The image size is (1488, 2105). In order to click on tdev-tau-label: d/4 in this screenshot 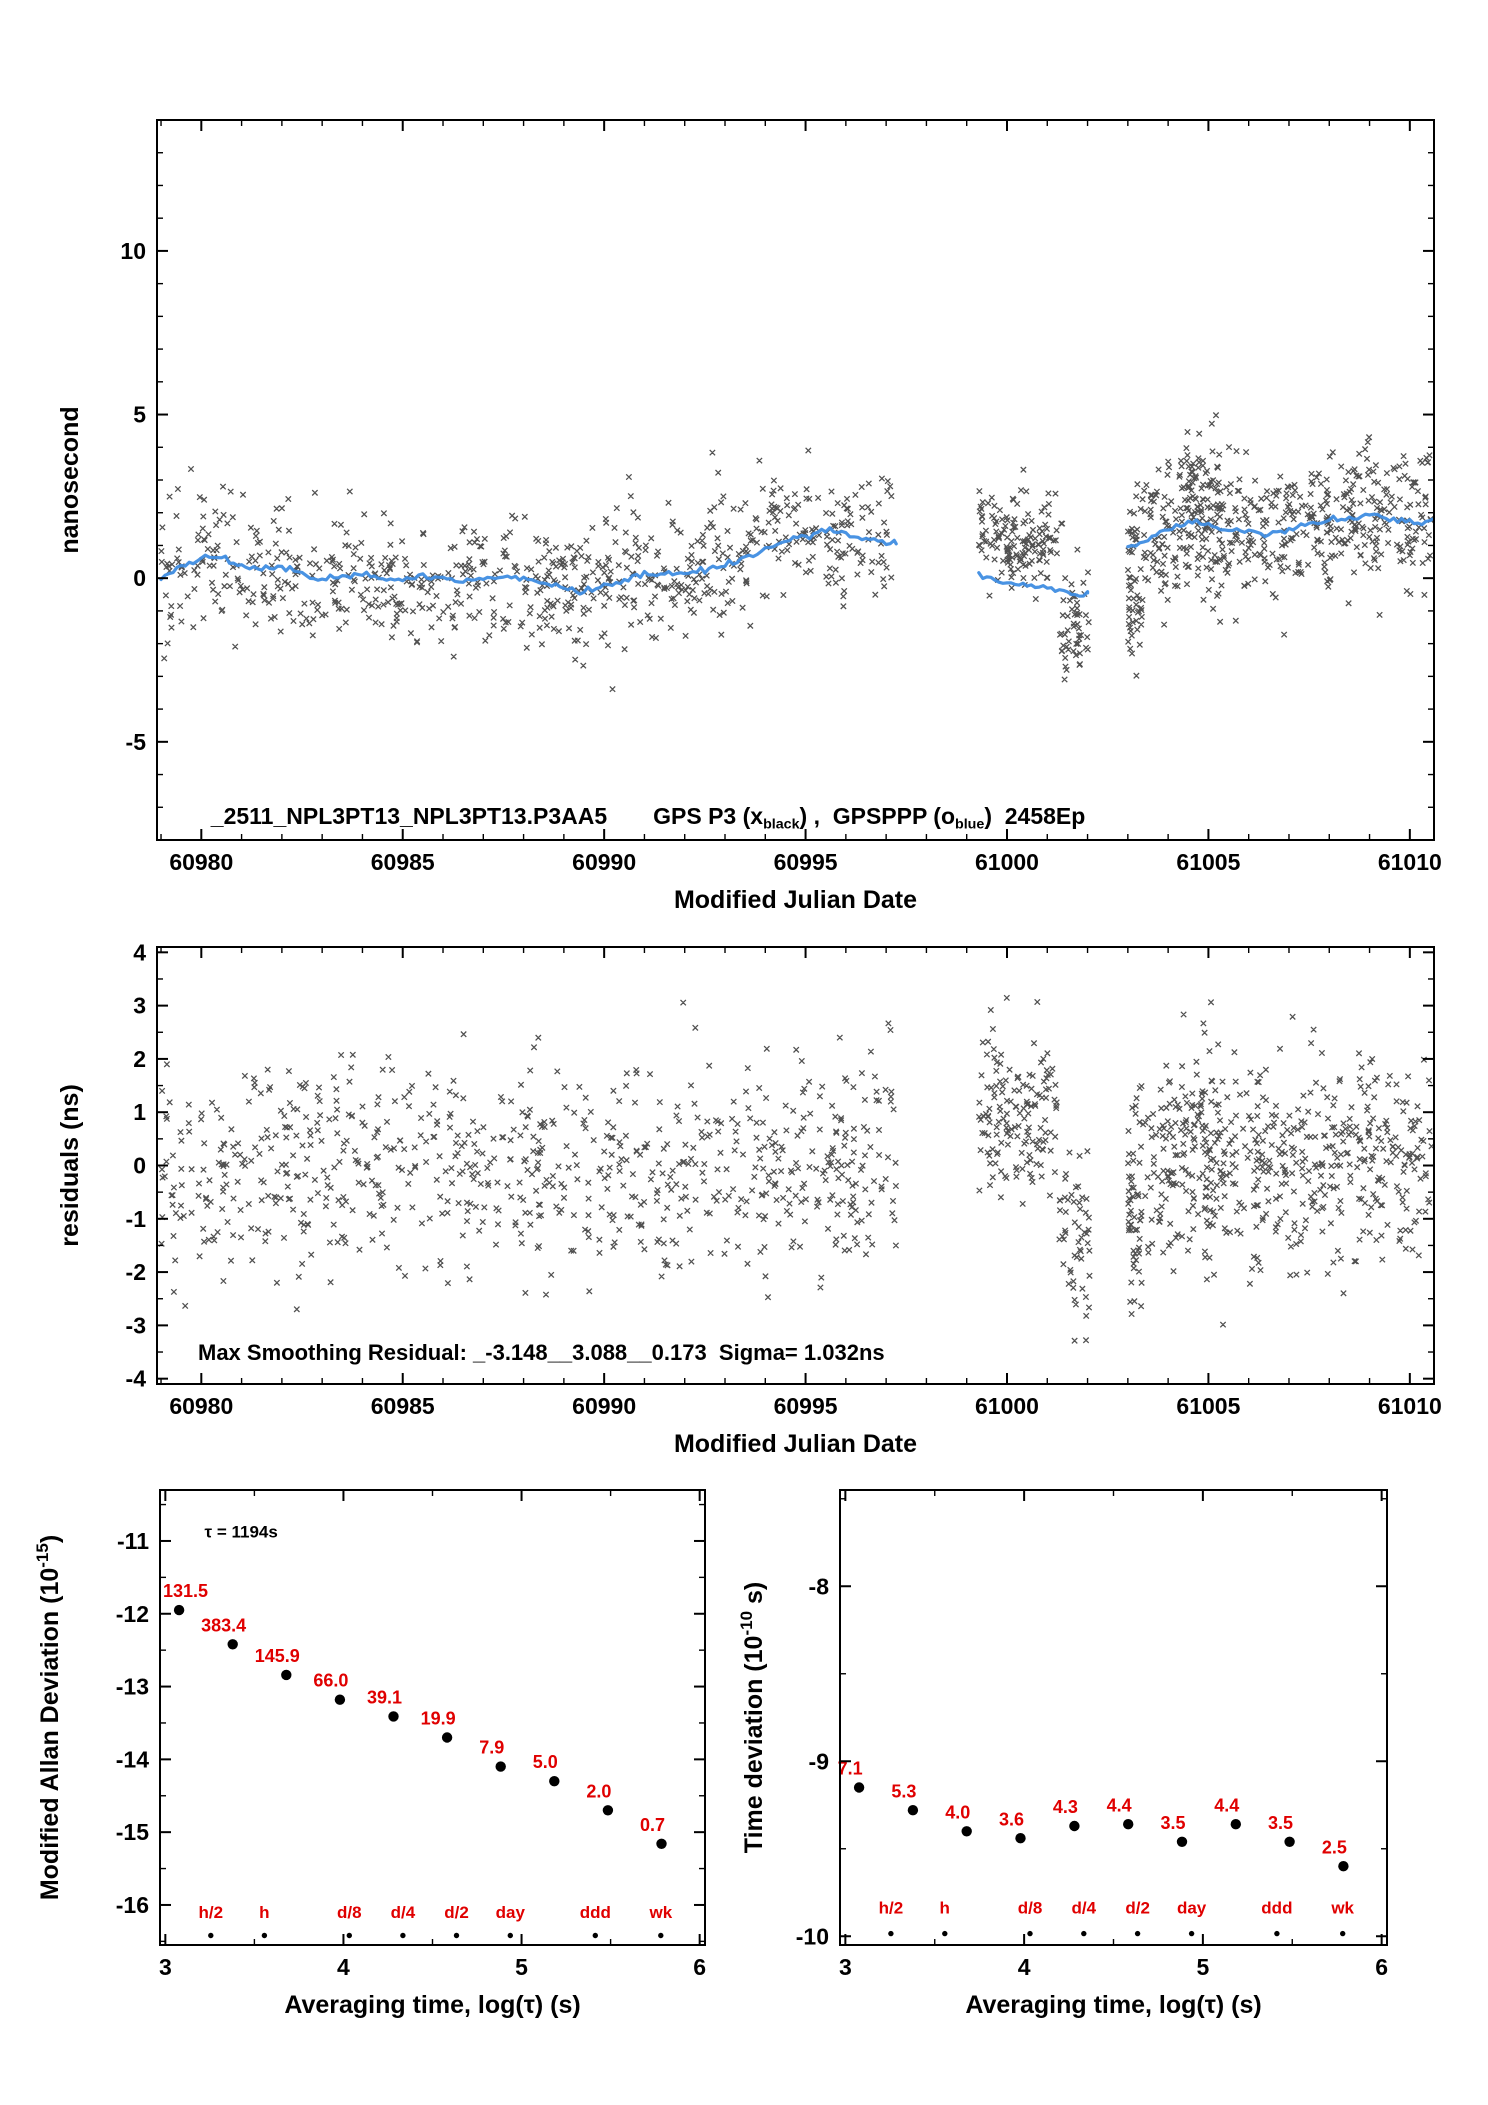, I will do `click(1084, 1908)`.